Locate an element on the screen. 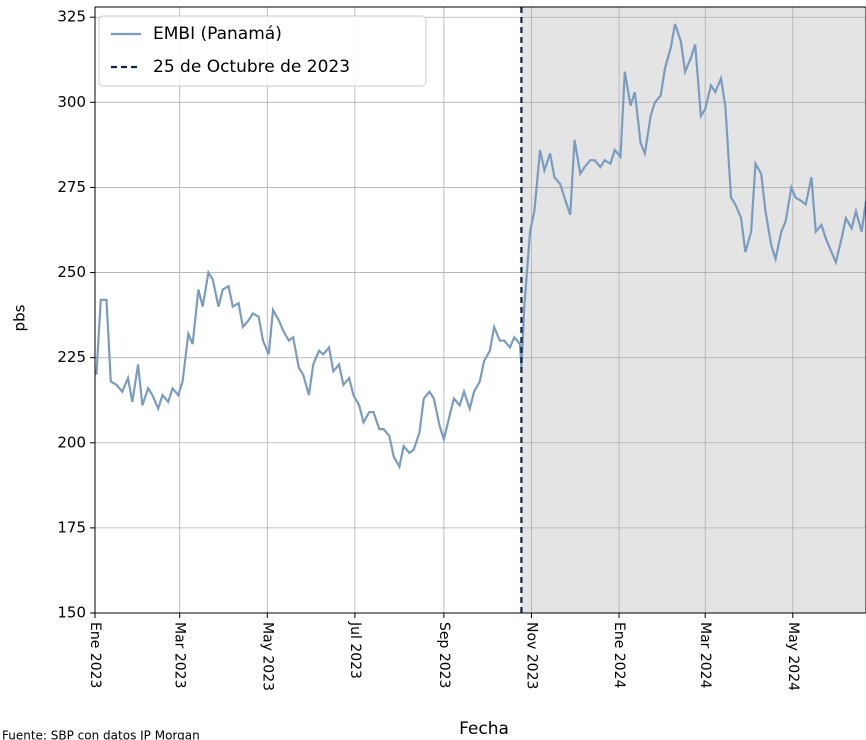  y-tick-label: 175 is located at coordinates (71, 527).